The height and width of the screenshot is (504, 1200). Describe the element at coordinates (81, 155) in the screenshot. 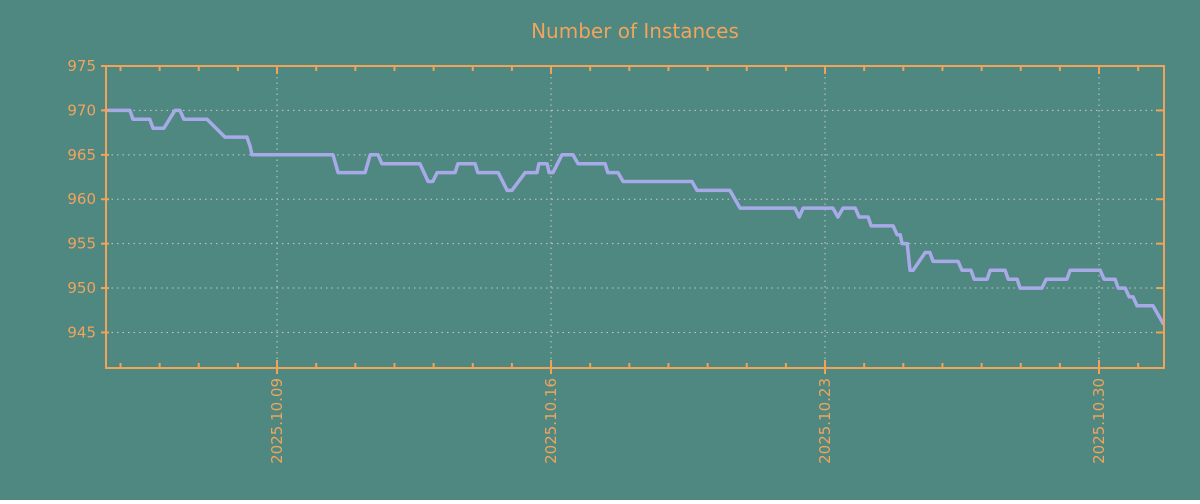

I see `y-tick-label: 965` at that location.